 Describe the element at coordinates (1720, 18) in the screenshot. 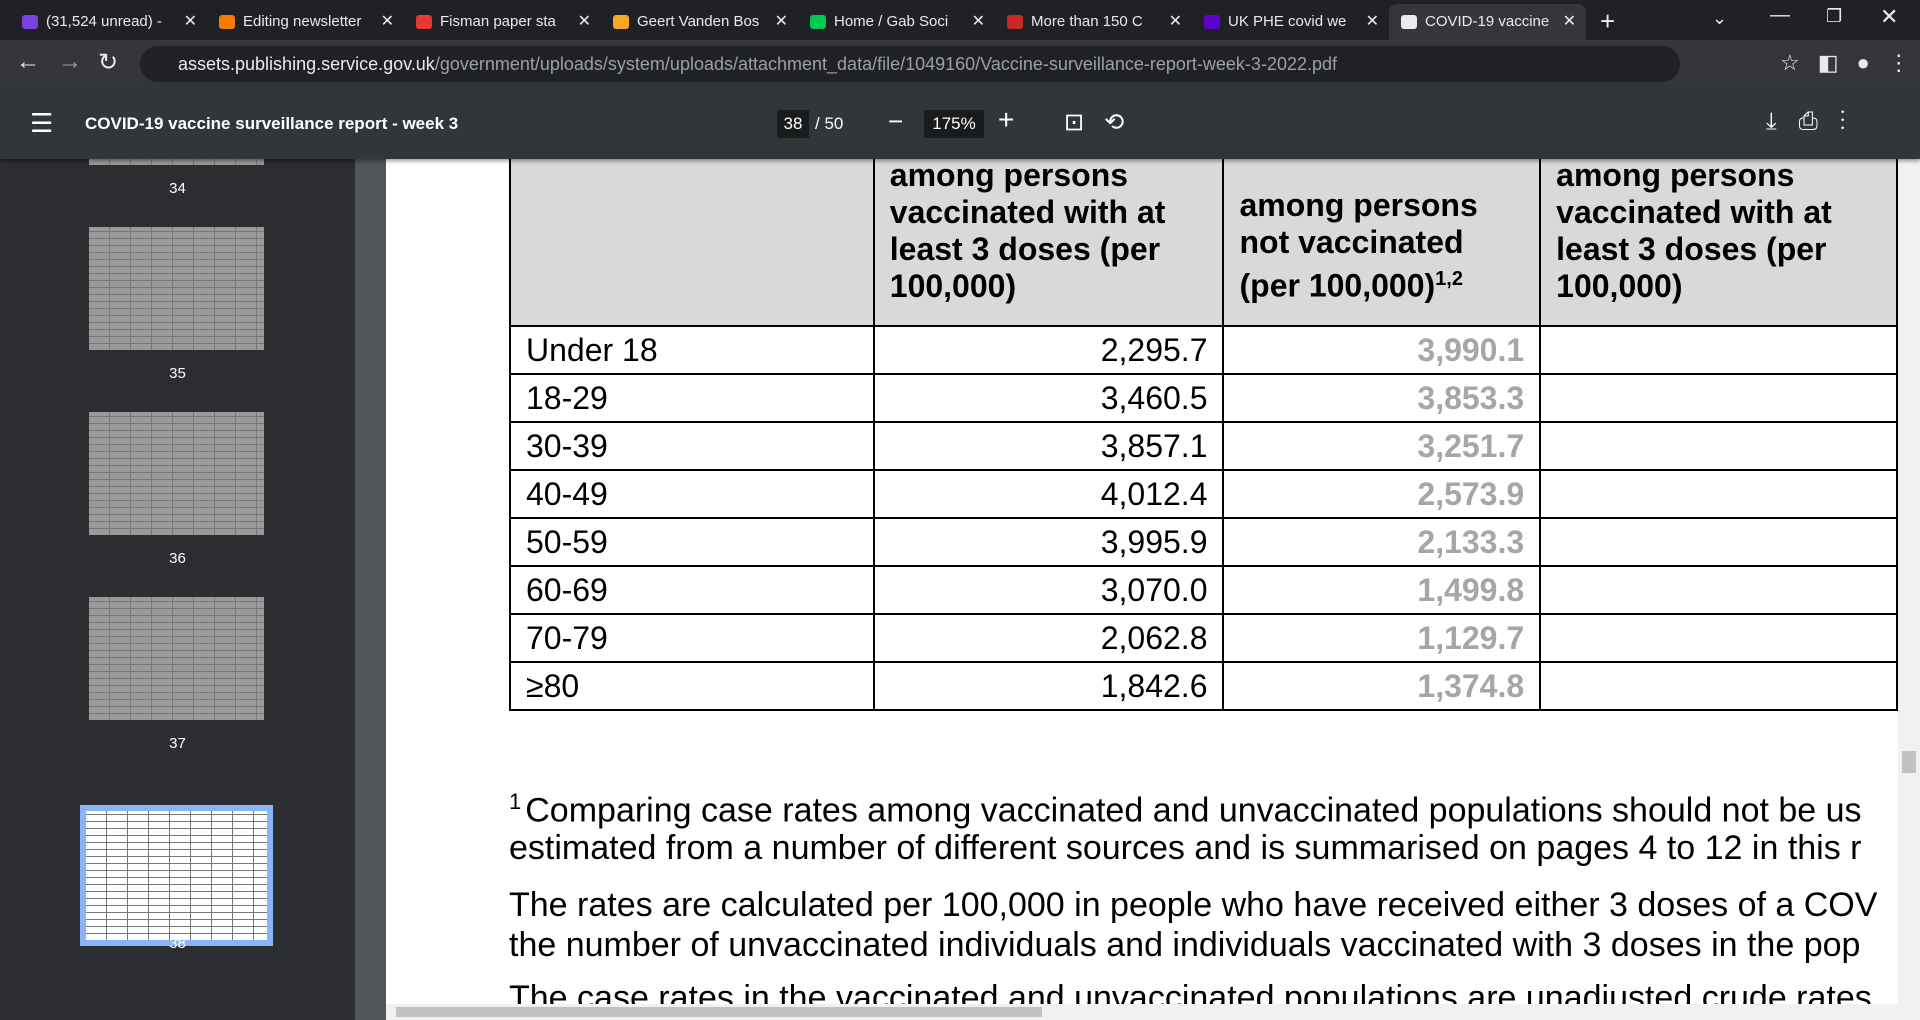

I see `tab-search: ⌄` at that location.